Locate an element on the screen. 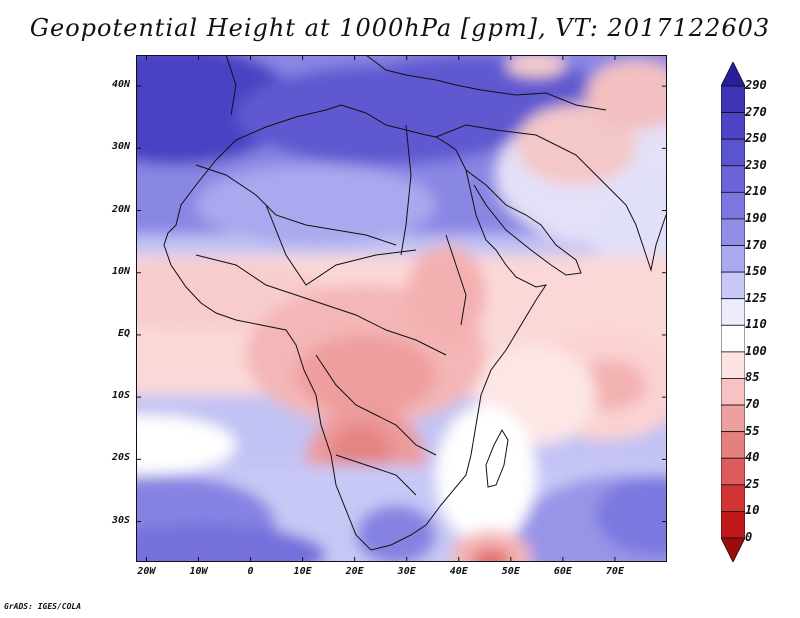  credit-text: GrADS: IGES/COLA is located at coordinates (43, 606).